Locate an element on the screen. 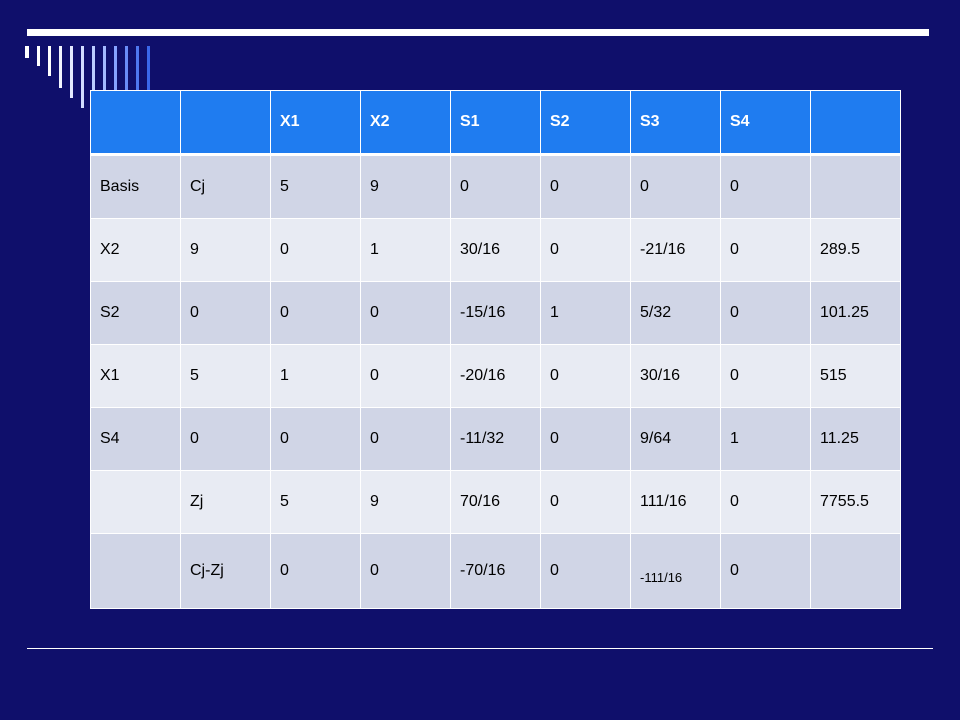  table-cell: -11/32 is located at coordinates (495, 439).